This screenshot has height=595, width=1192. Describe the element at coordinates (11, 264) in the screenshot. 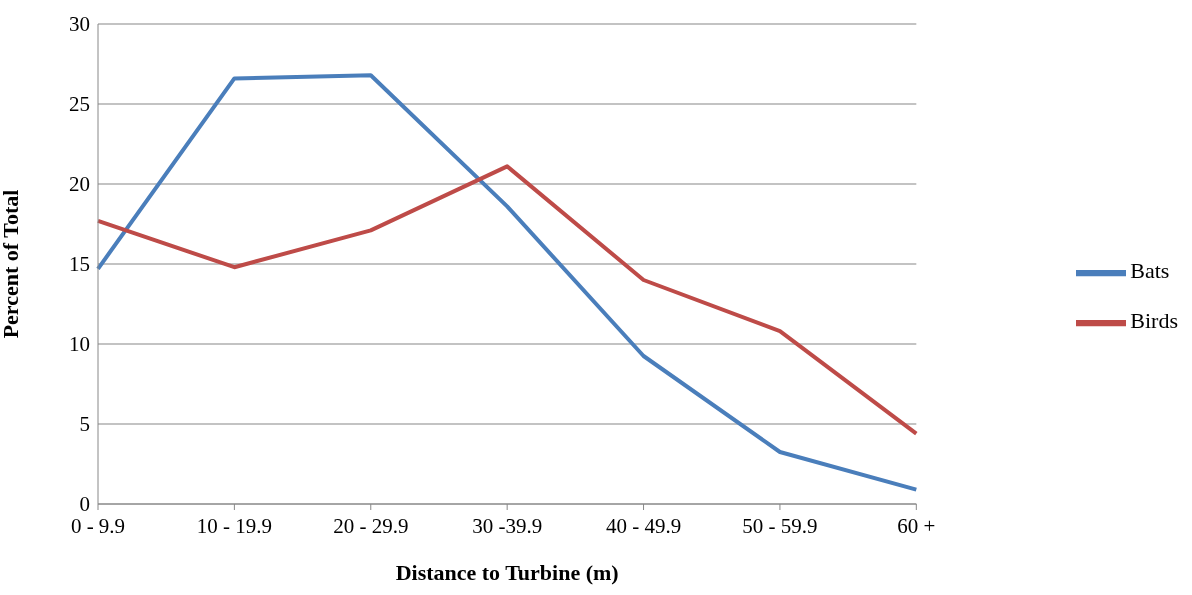

I see `y-axis-title: Percent of Total` at that location.